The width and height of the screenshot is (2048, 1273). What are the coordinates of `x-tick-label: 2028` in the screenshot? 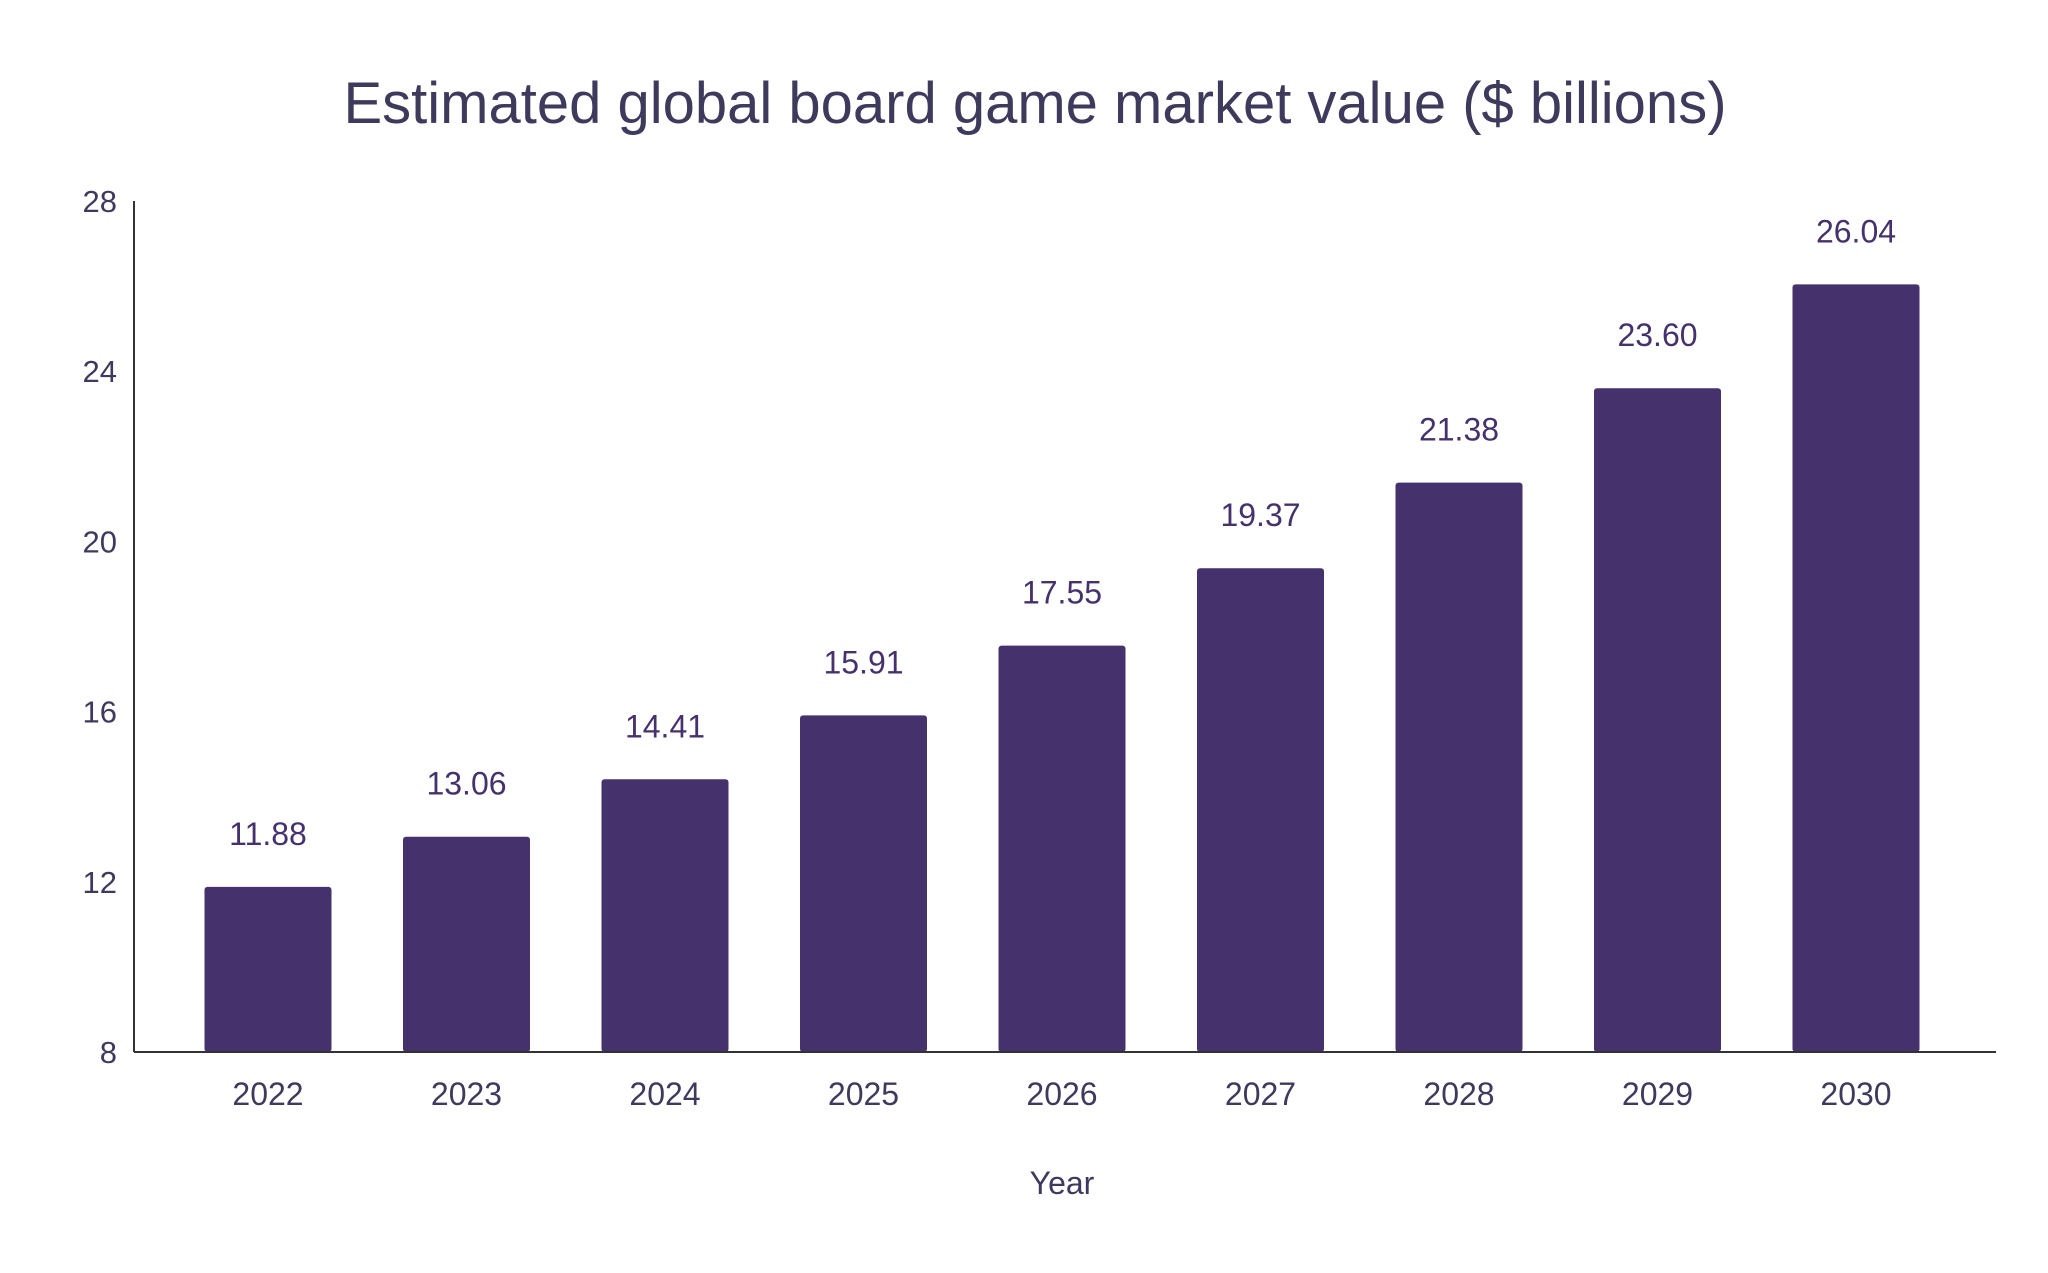 It's located at (1458, 1094).